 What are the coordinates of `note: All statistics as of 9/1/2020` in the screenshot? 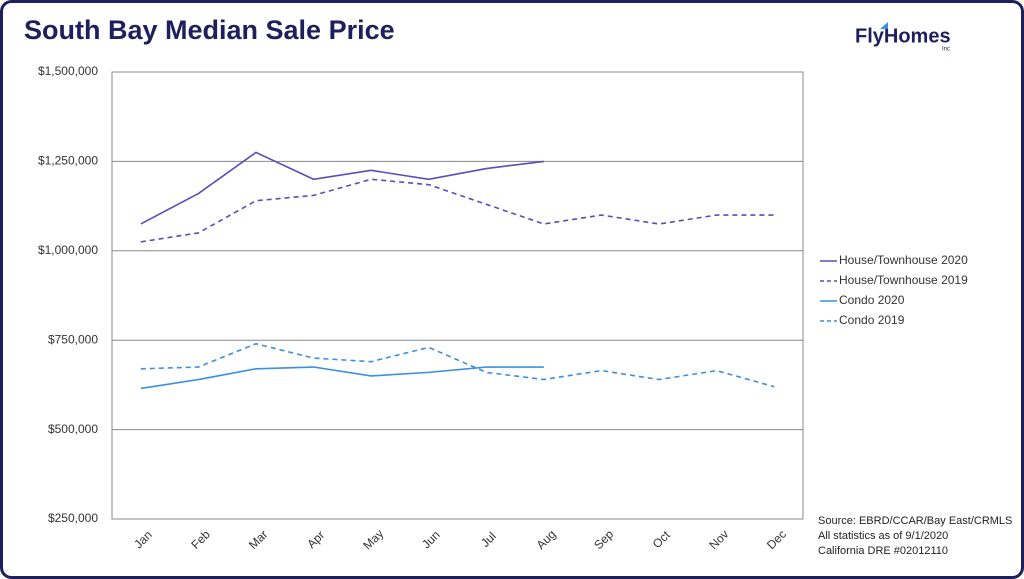 It's located at (883, 536).